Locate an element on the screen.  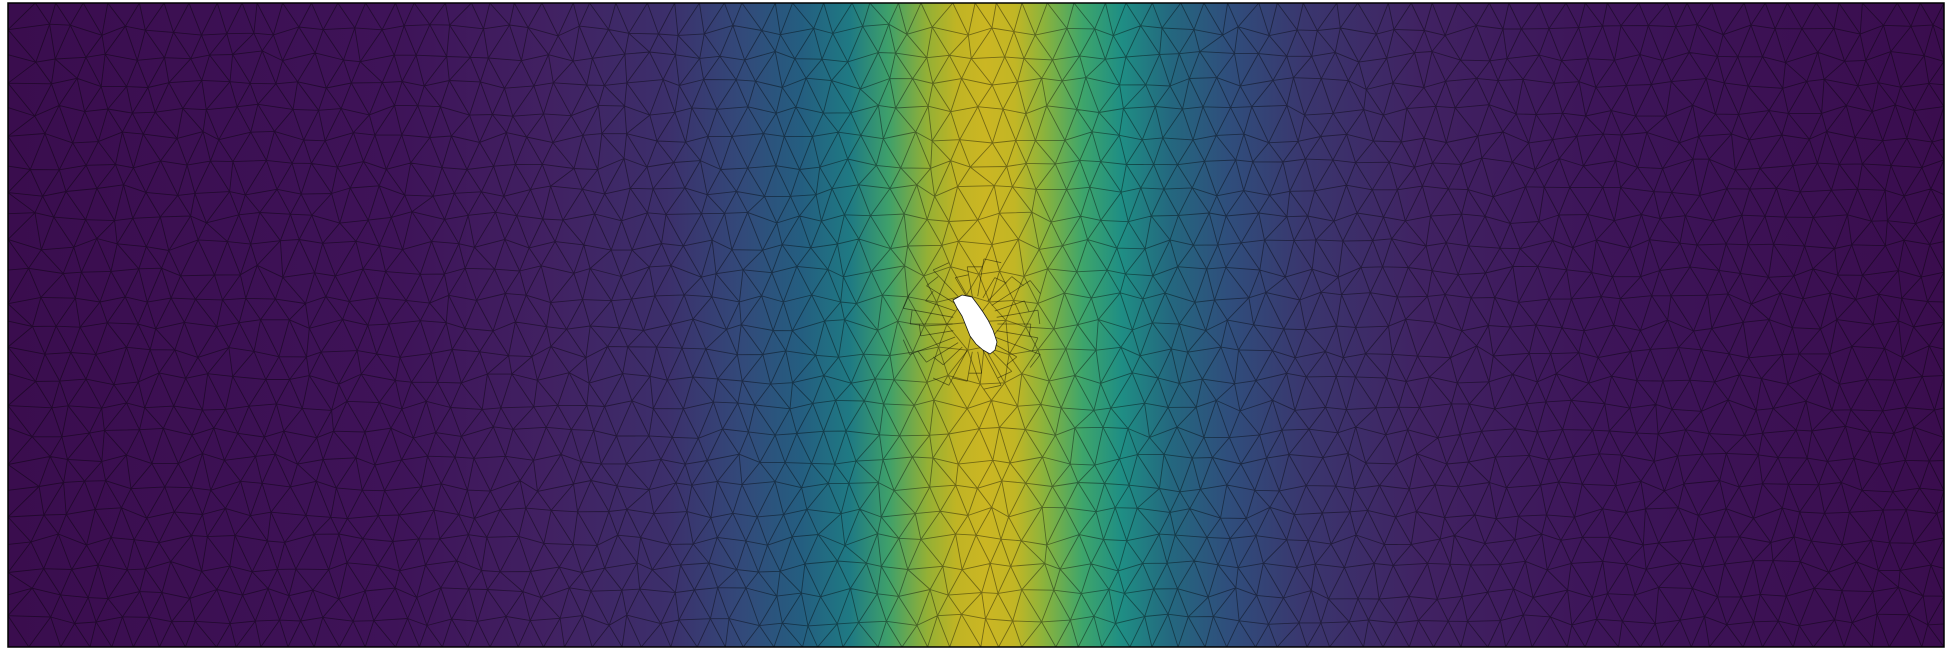
central-hole is located at coordinates (975, 324).